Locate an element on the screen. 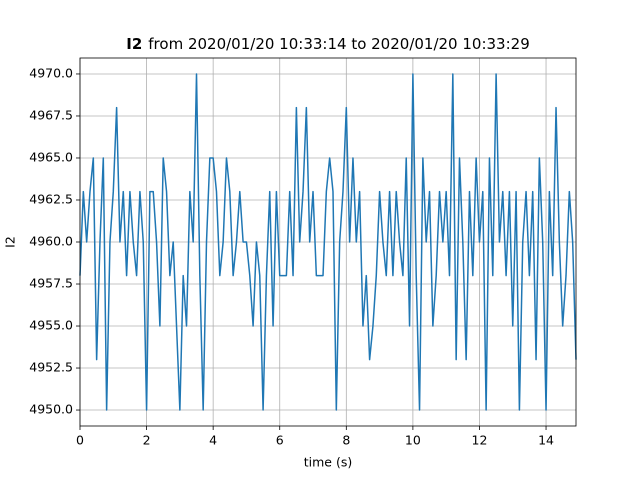 The width and height of the screenshot is (640, 480). y-tick-label: 4952.5 is located at coordinates (51, 367).